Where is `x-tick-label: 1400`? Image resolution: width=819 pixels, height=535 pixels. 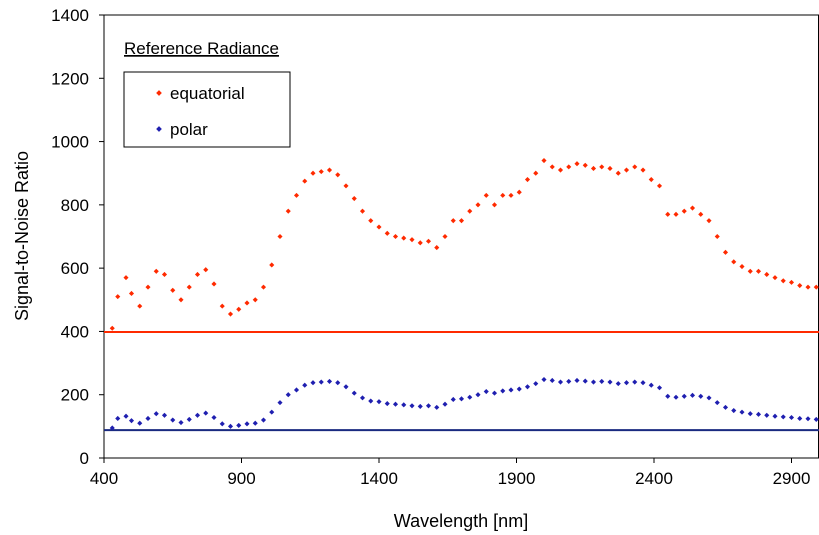 x-tick-label: 1400 is located at coordinates (379, 478).